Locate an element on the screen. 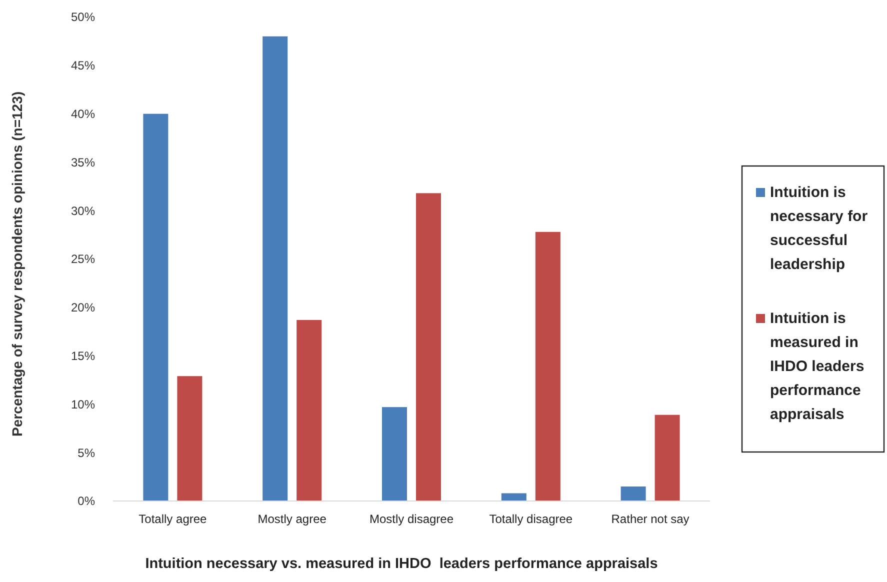  x-axis-title: Intuition necessary vs. measured in IHDO leaders performance appraisals is located at coordinates (401, 564).